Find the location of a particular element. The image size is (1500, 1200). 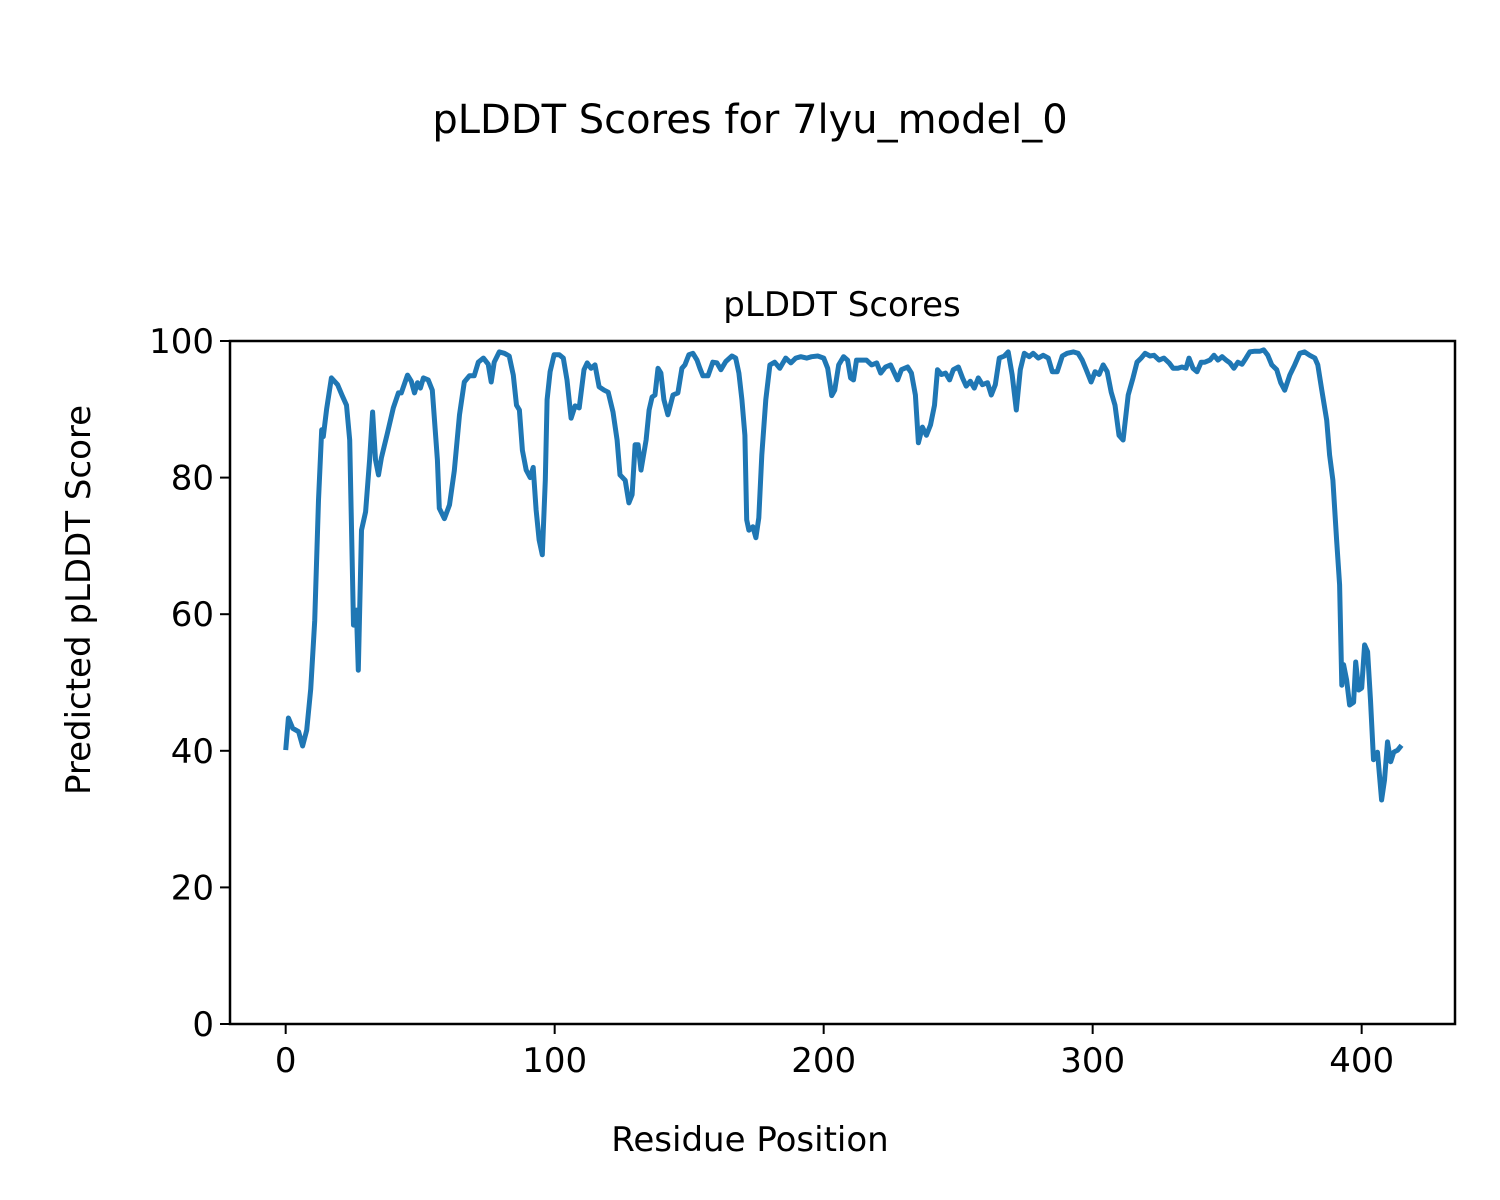

x-tick-label: 100 is located at coordinates (554, 1061).